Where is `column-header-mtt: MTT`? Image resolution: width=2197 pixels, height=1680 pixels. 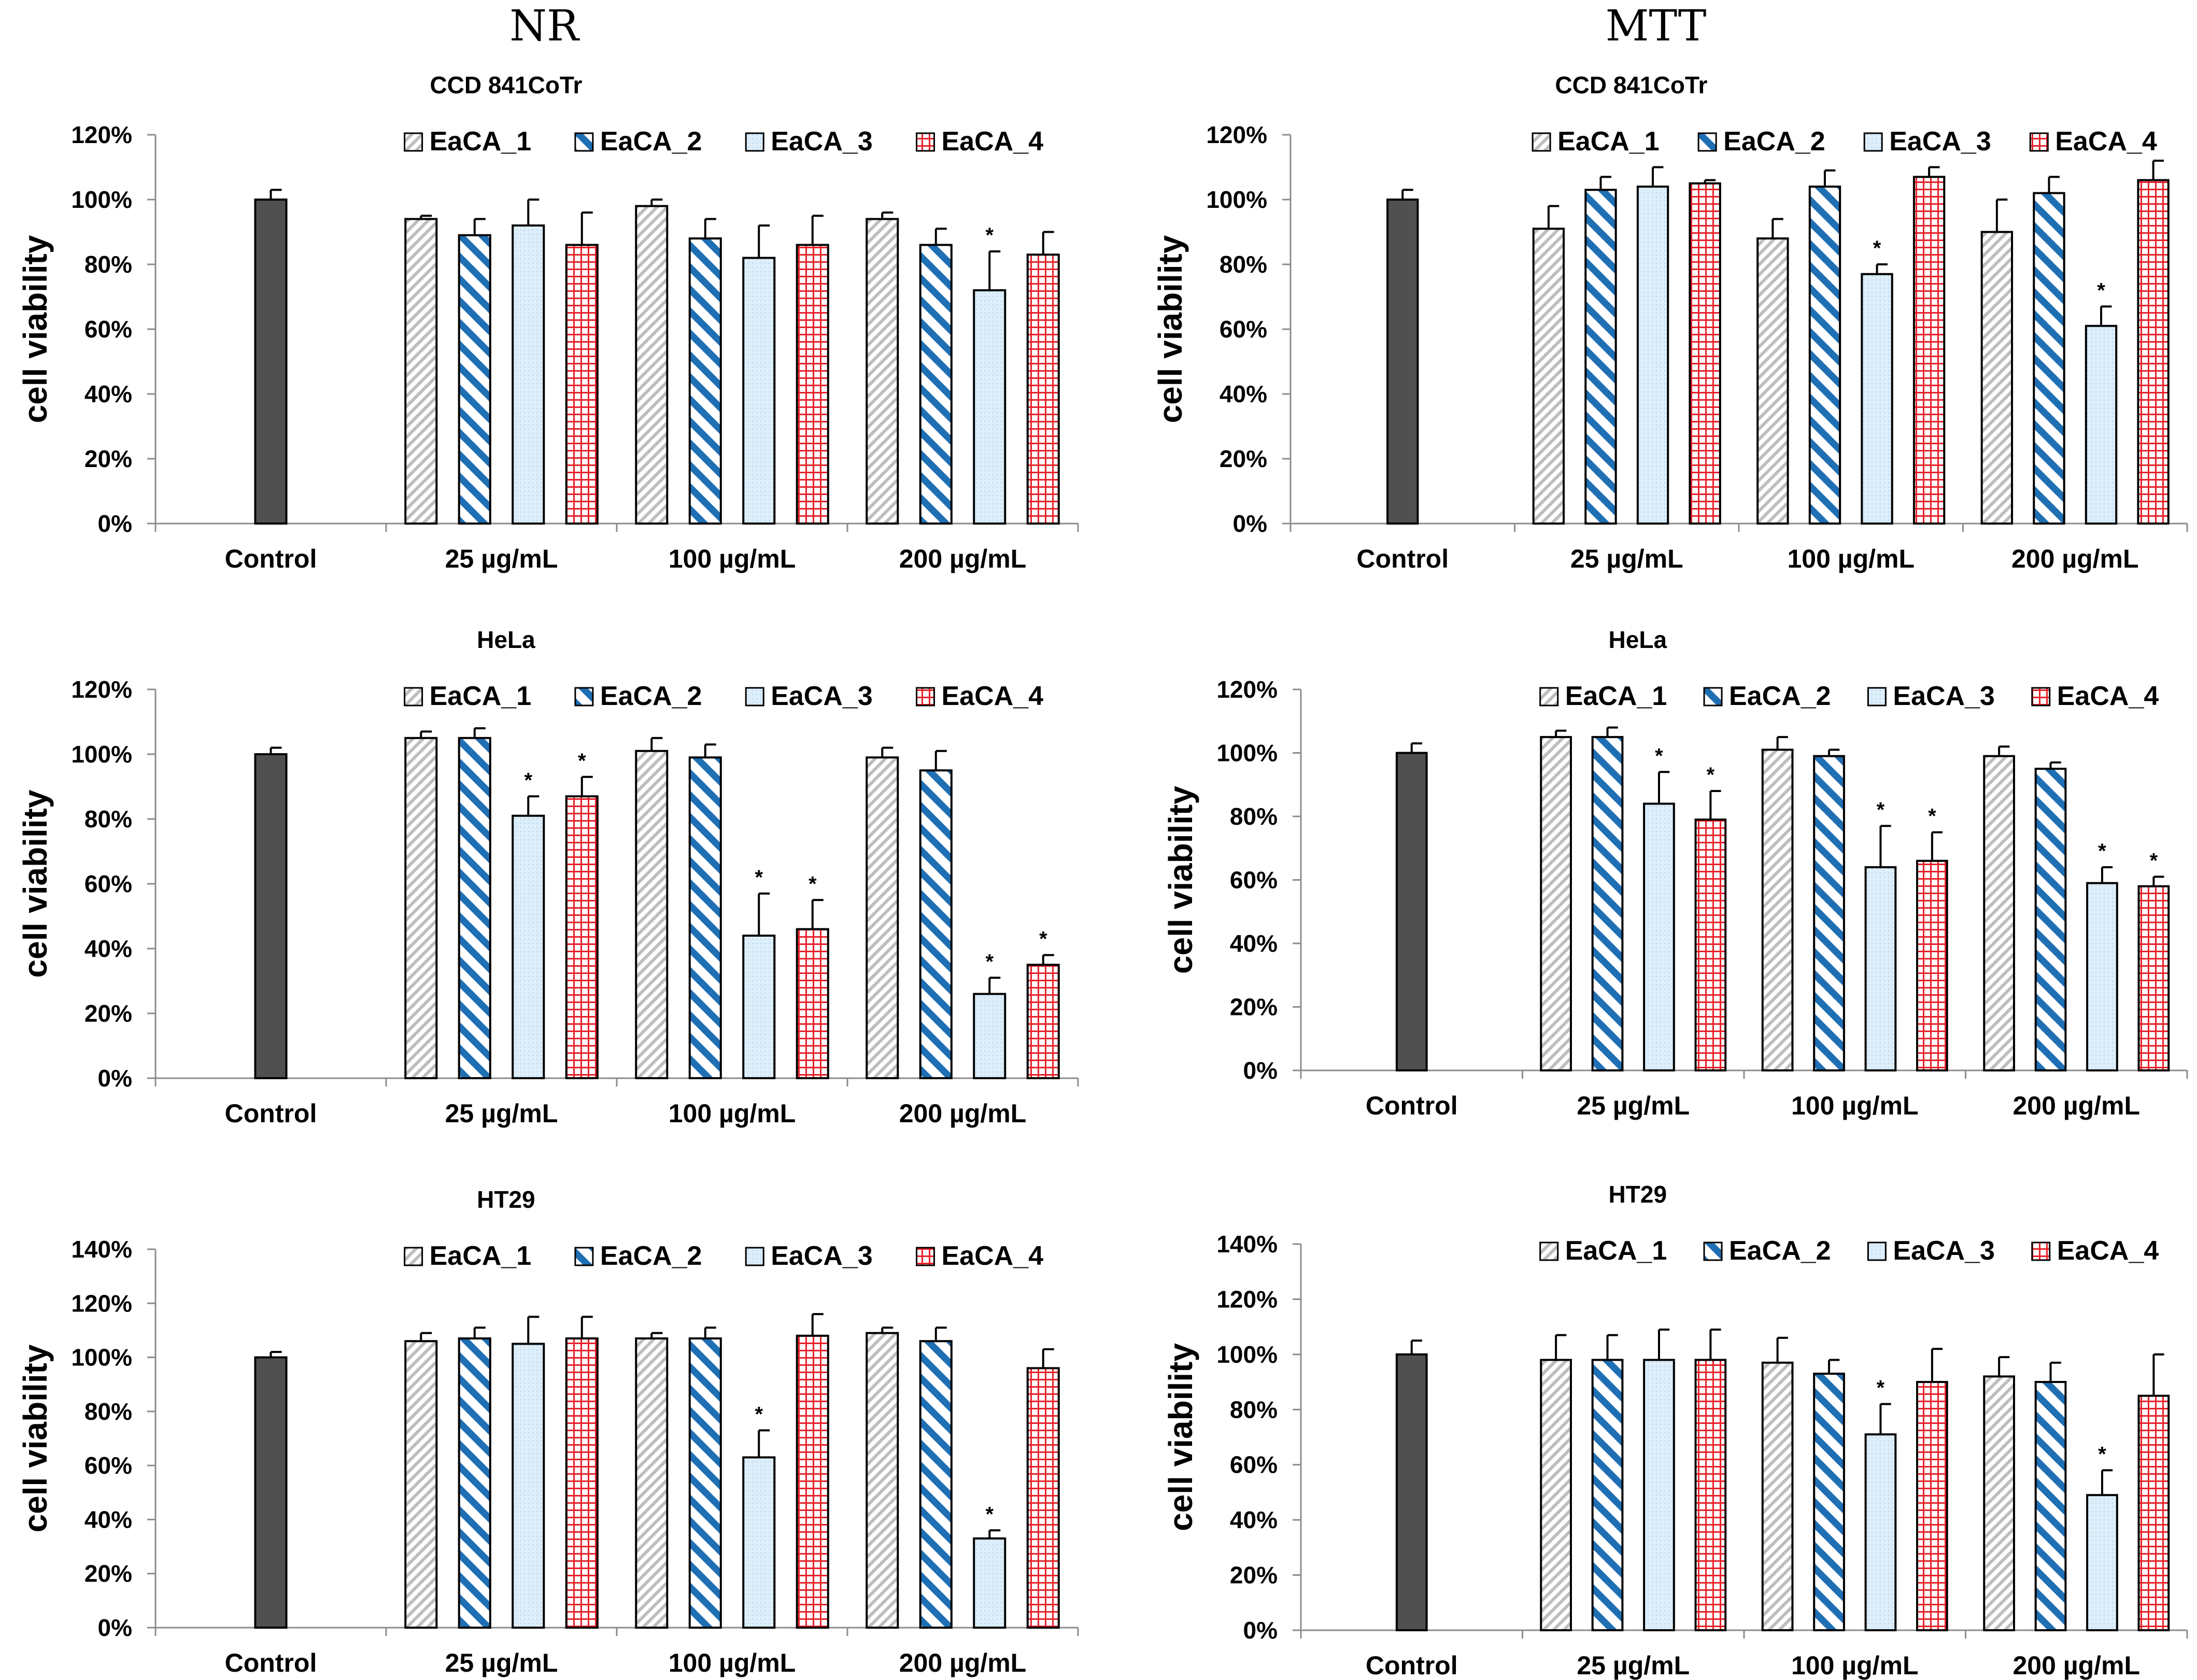
column-header-mtt: MTT is located at coordinates (1656, 27).